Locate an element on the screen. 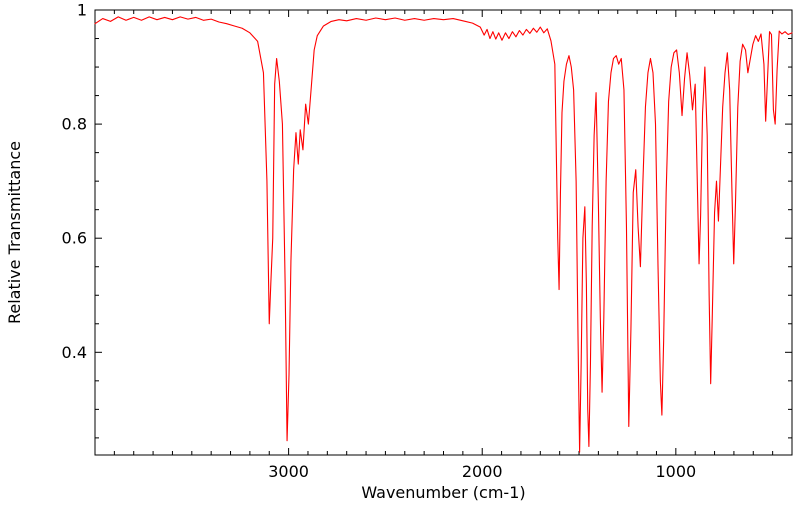 Image resolution: width=799 pixels, height=516 pixels. x-tick-label: 3000 is located at coordinates (288, 471).